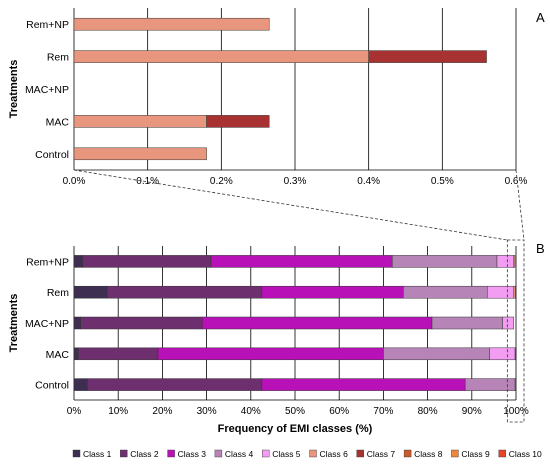  Describe the element at coordinates (286, 454) in the screenshot. I see `legend-label-class-5: Class 5` at that location.